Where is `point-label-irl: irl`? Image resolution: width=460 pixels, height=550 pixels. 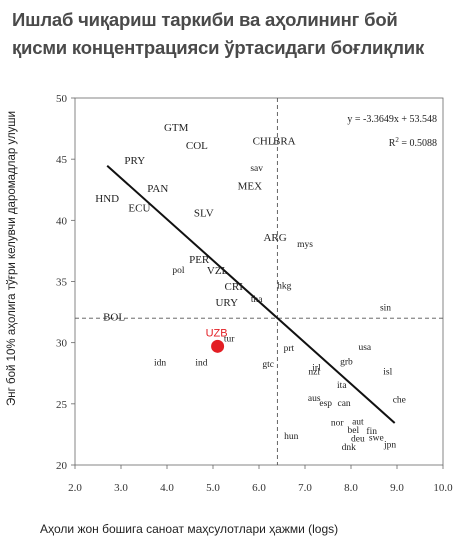 point-label-irl: irl is located at coordinates (316, 369).